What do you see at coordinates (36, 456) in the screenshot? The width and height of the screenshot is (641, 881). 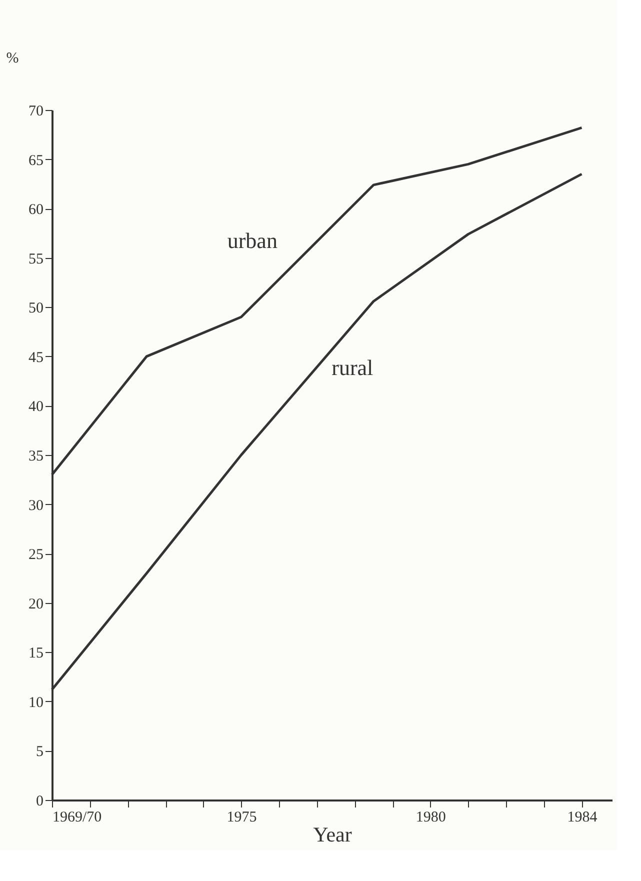 I see `y-tick-label: 35` at bounding box center [36, 456].